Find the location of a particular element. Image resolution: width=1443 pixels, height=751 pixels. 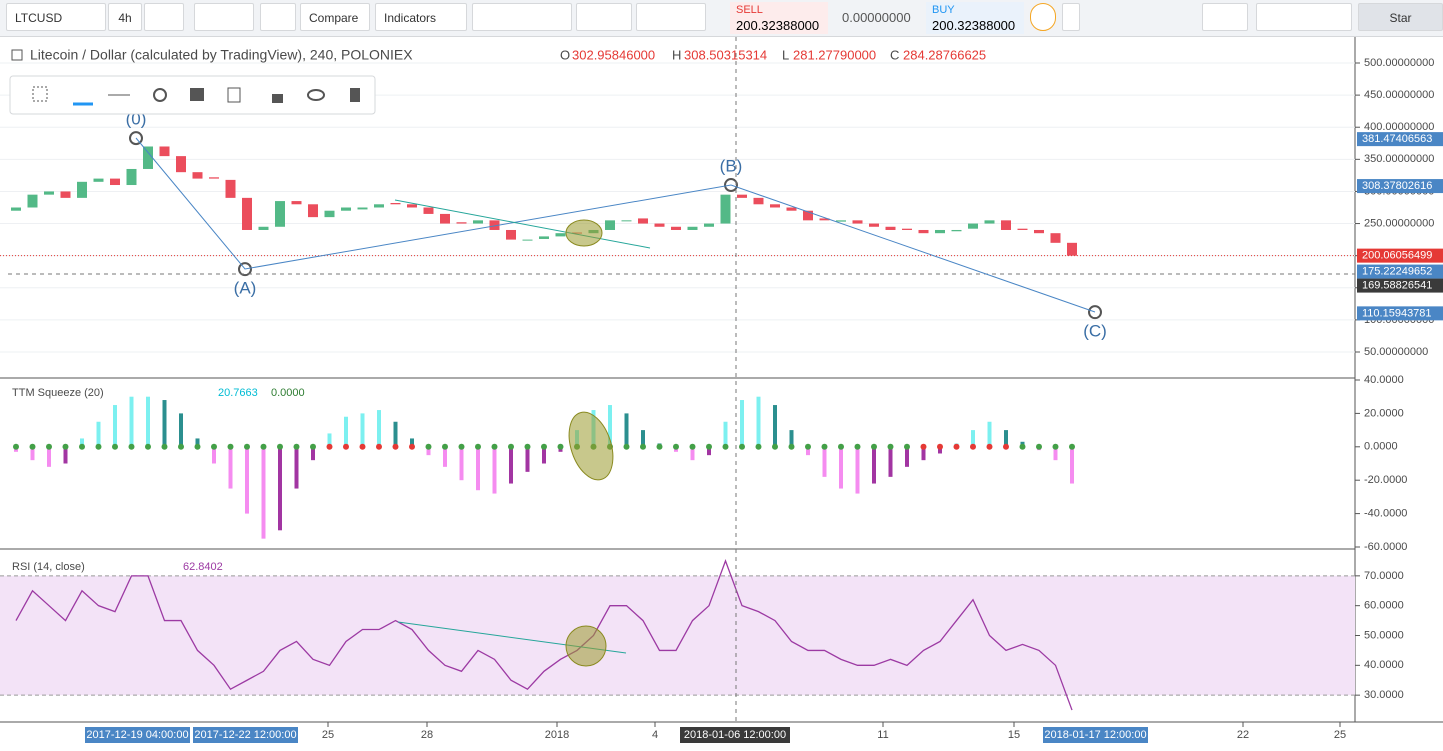

time-label: 25 is located at coordinates (328, 735).